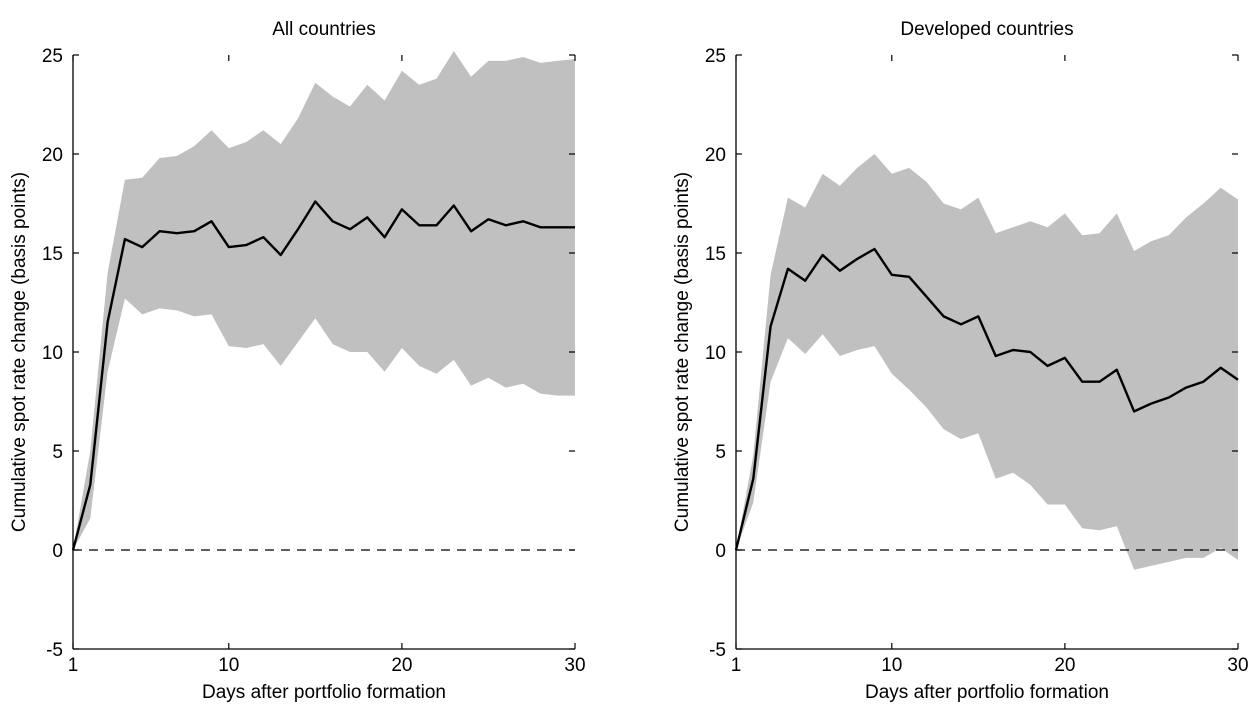 This screenshot has height=712, width=1254. Describe the element at coordinates (986, 29) in the screenshot. I see `panel-title: Developed countries` at that location.